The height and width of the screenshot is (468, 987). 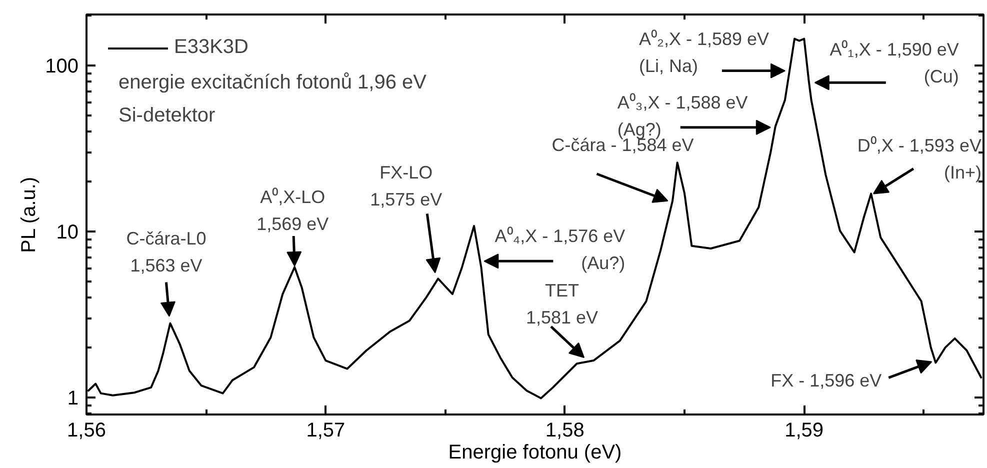 I want to click on x-tick-label: 1,56, so click(x=86, y=431).